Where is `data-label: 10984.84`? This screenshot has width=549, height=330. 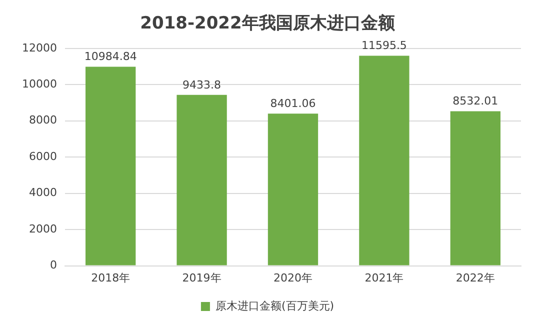
data-label: 10984.84 is located at coordinates (110, 57).